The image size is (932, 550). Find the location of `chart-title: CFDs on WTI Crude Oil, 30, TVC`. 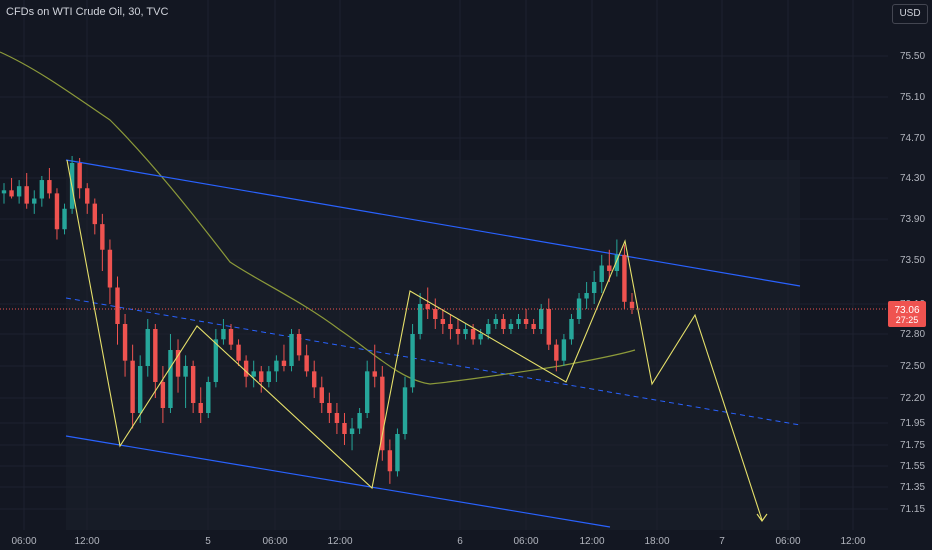

chart-title: CFDs on WTI Crude Oil, 30, TVC is located at coordinates (87, 12).